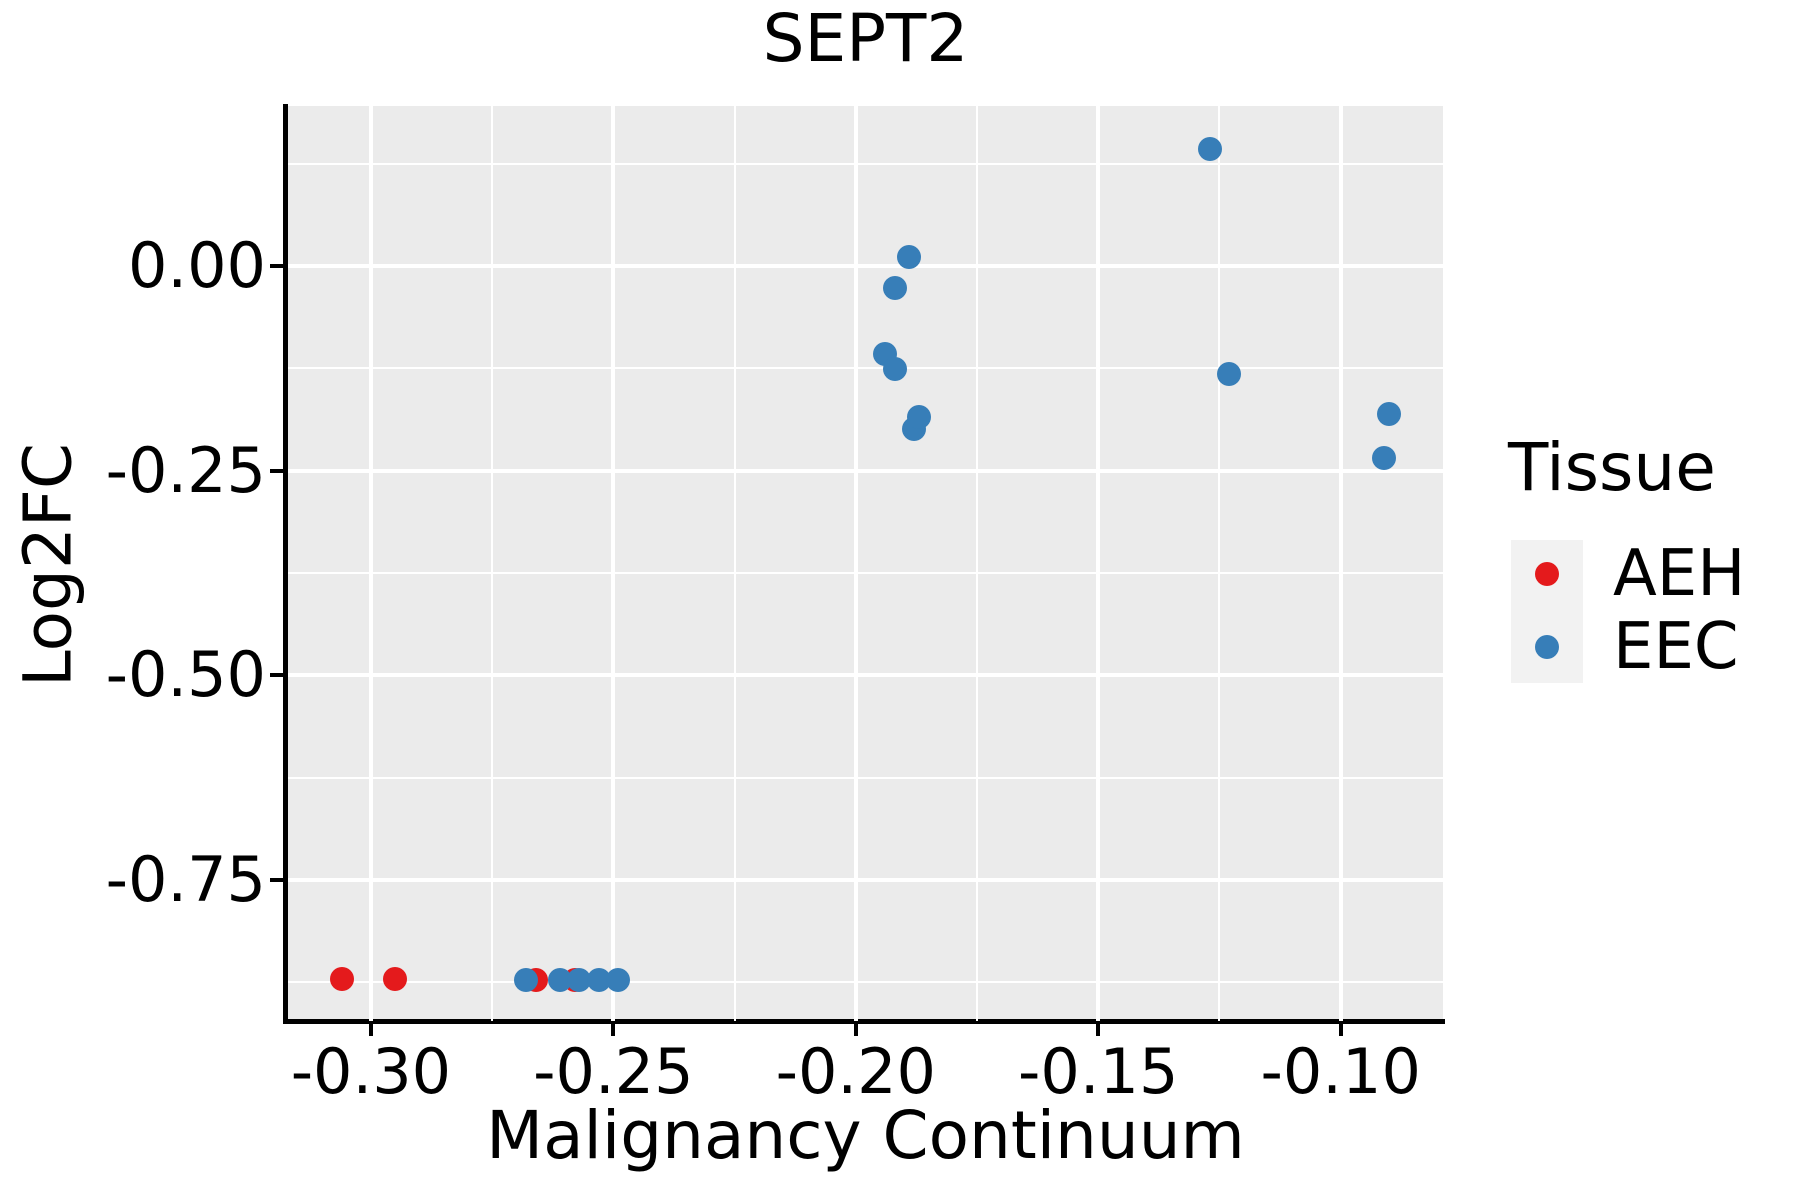  What do you see at coordinates (1547, 574) in the screenshot?
I see `legend-marker-aeh-icon` at bounding box center [1547, 574].